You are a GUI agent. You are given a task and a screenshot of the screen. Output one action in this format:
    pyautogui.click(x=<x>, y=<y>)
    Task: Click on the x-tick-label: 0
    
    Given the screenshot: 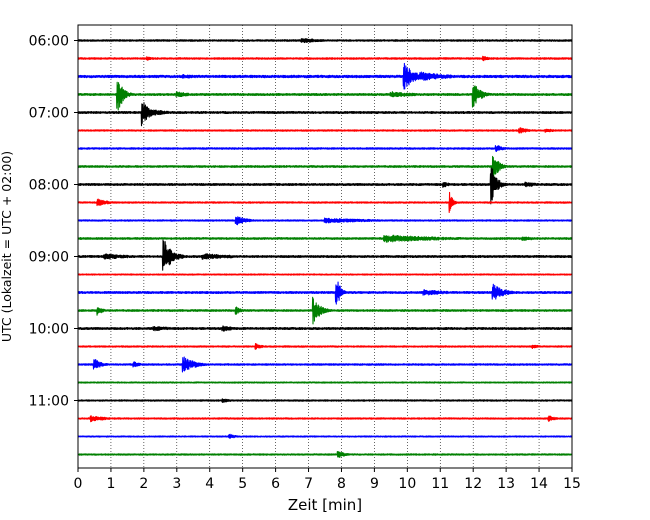 What is the action you would take?
    pyautogui.click(x=78, y=484)
    